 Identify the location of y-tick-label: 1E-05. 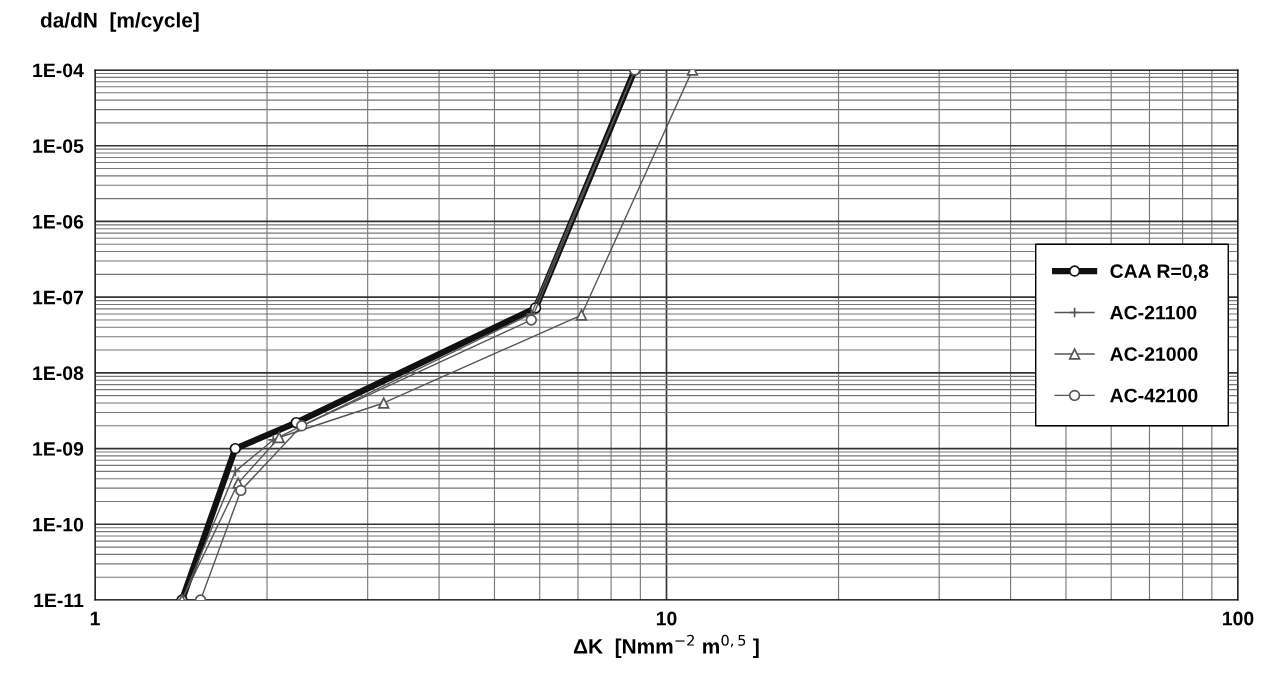
(58, 146).